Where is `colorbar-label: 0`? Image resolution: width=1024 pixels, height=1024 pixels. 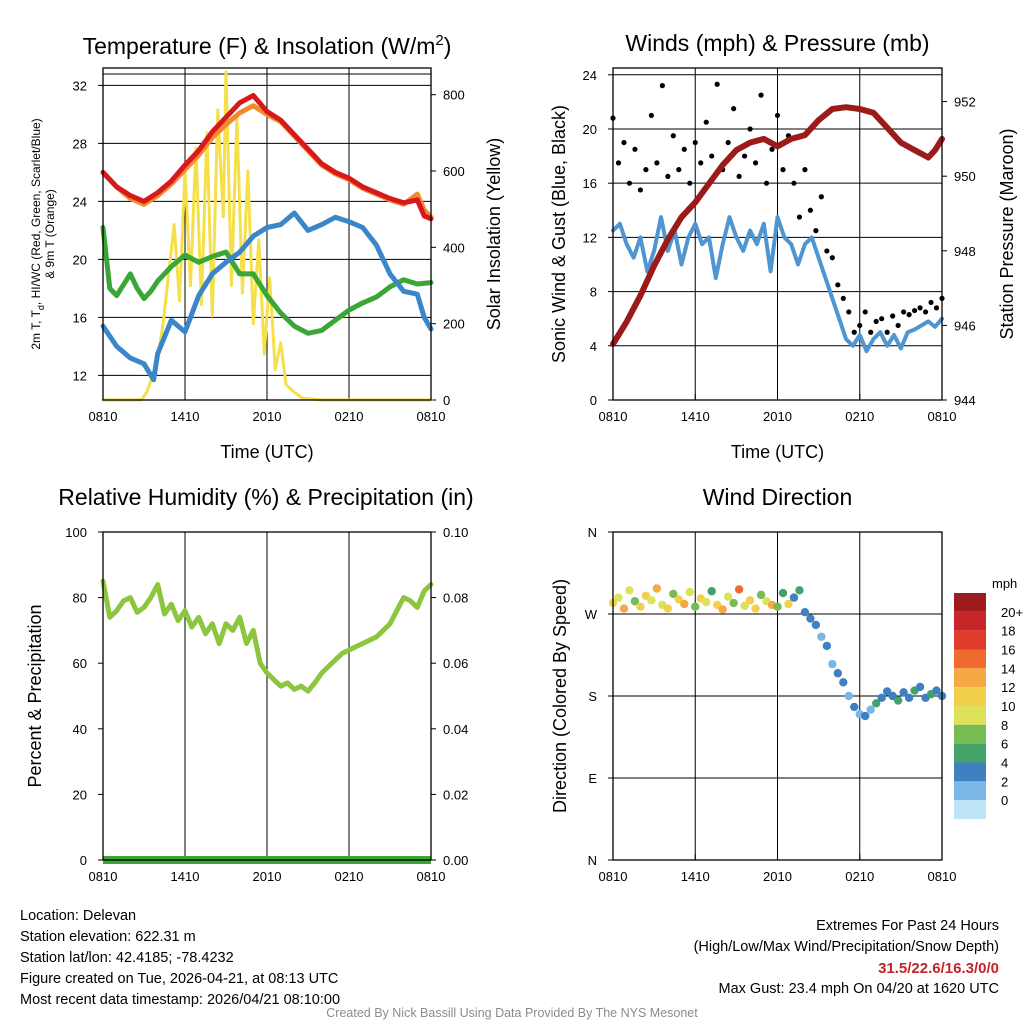 colorbar-label: 0 is located at coordinates (1004, 800).